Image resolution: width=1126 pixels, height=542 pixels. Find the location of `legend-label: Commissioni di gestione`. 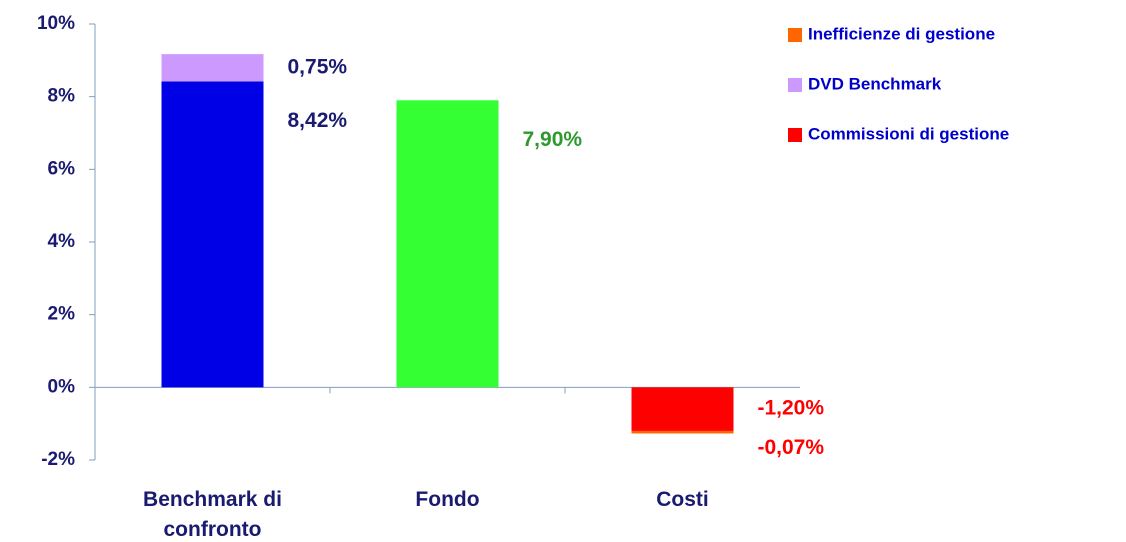

legend-label: Commissioni di gestione is located at coordinates (908, 133).